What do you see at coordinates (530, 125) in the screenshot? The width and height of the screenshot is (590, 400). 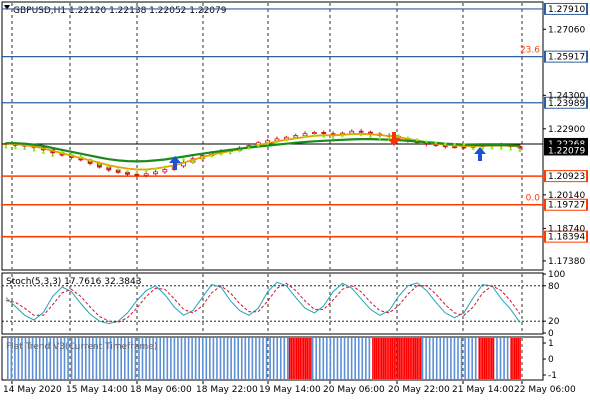 I see `fib-labels: 23.6 0.0` at bounding box center [530, 125].